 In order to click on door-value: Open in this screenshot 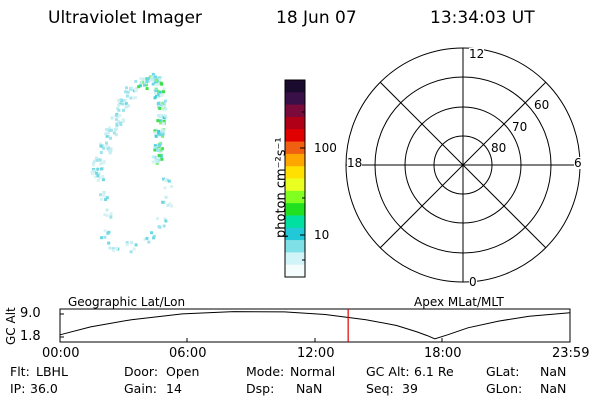, I will do `click(183, 371)`.